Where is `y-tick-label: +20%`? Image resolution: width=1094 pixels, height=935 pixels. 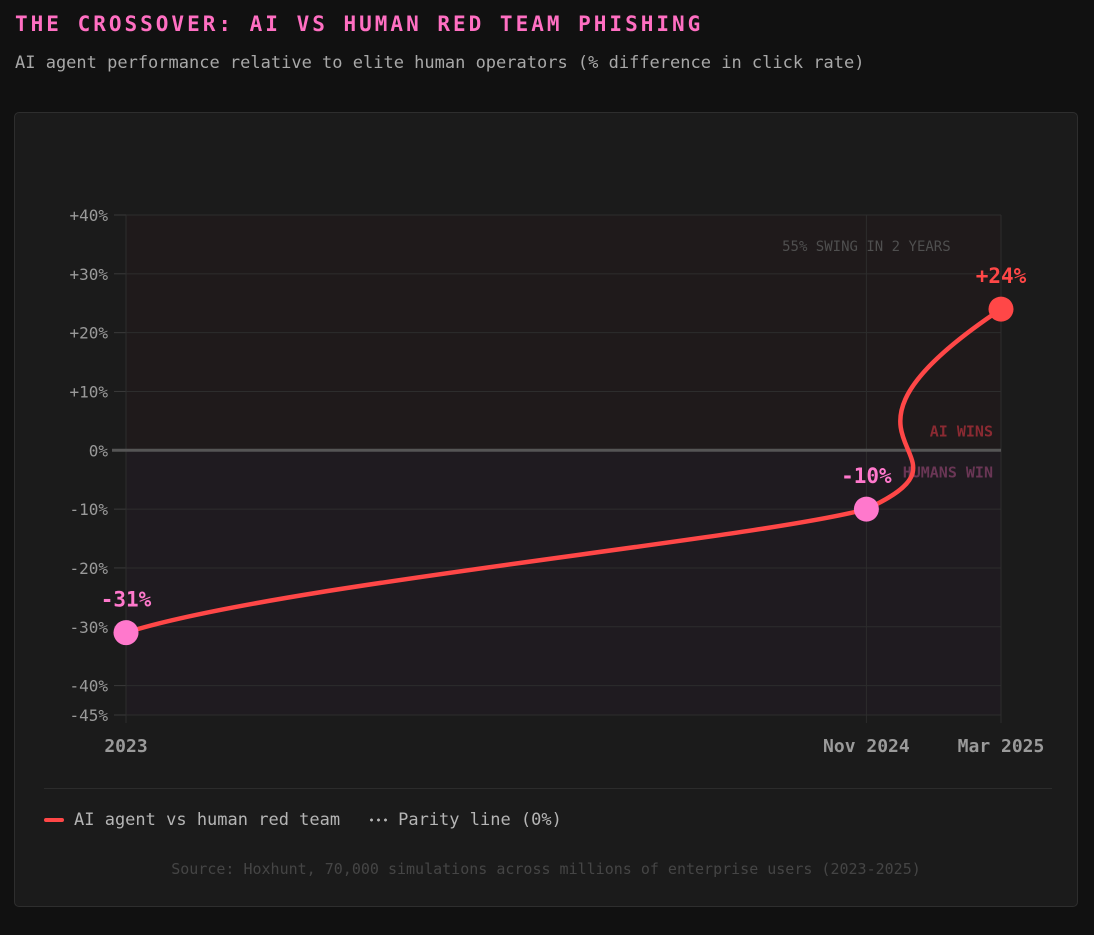
y-tick-label: +20% is located at coordinates (88, 333).